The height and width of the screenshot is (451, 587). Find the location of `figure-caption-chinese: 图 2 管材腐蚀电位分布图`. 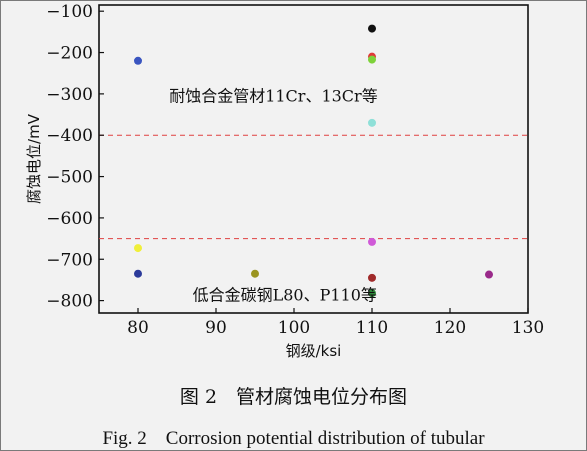

figure-caption-chinese: 图 2 管材腐蚀电位分布图 is located at coordinates (293, 397).